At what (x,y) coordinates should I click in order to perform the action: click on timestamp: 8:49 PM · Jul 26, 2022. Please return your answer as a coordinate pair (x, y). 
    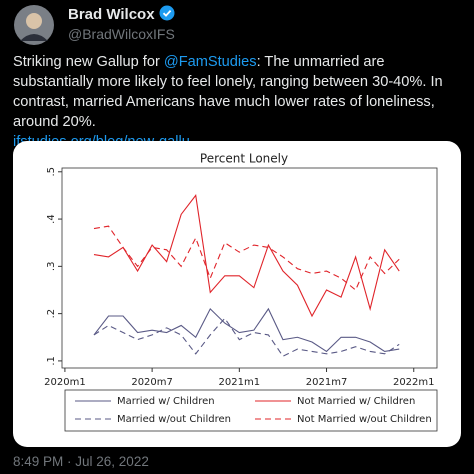
    Looking at the image, I should click on (81, 461).